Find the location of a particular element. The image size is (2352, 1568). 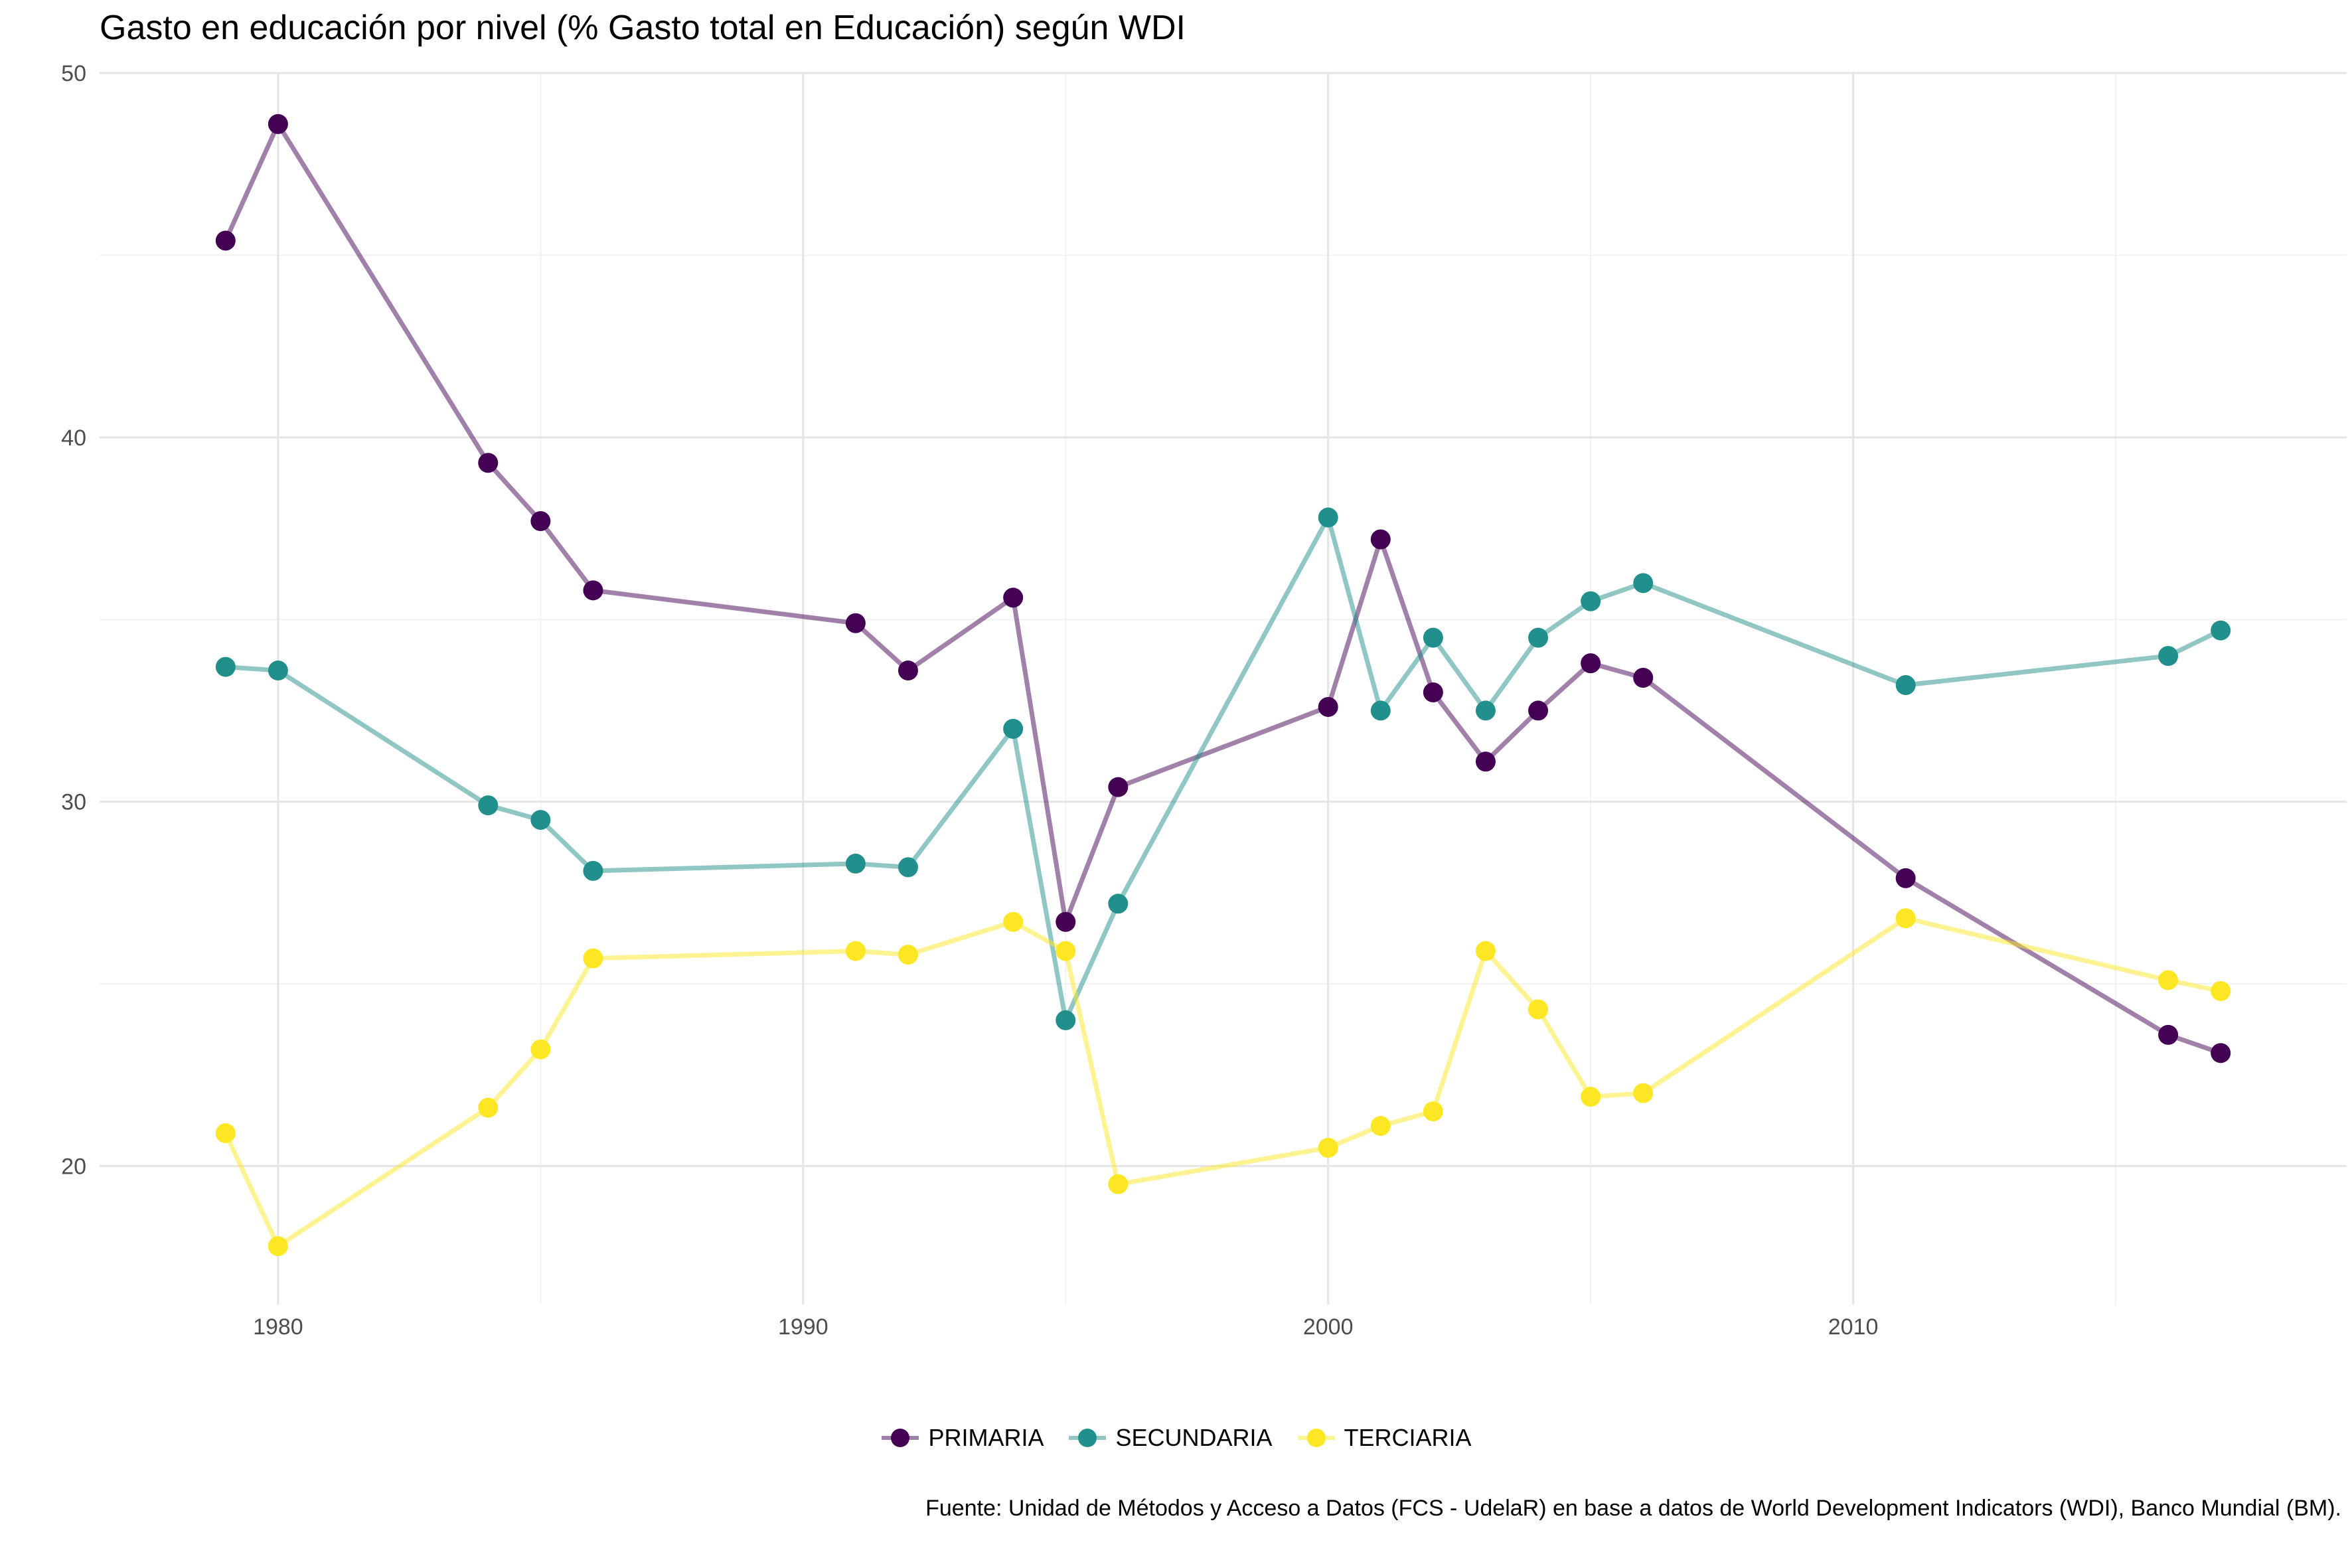

legend: PRIMARIA SECUNDARIA TERCIARIA is located at coordinates (1176, 1438).